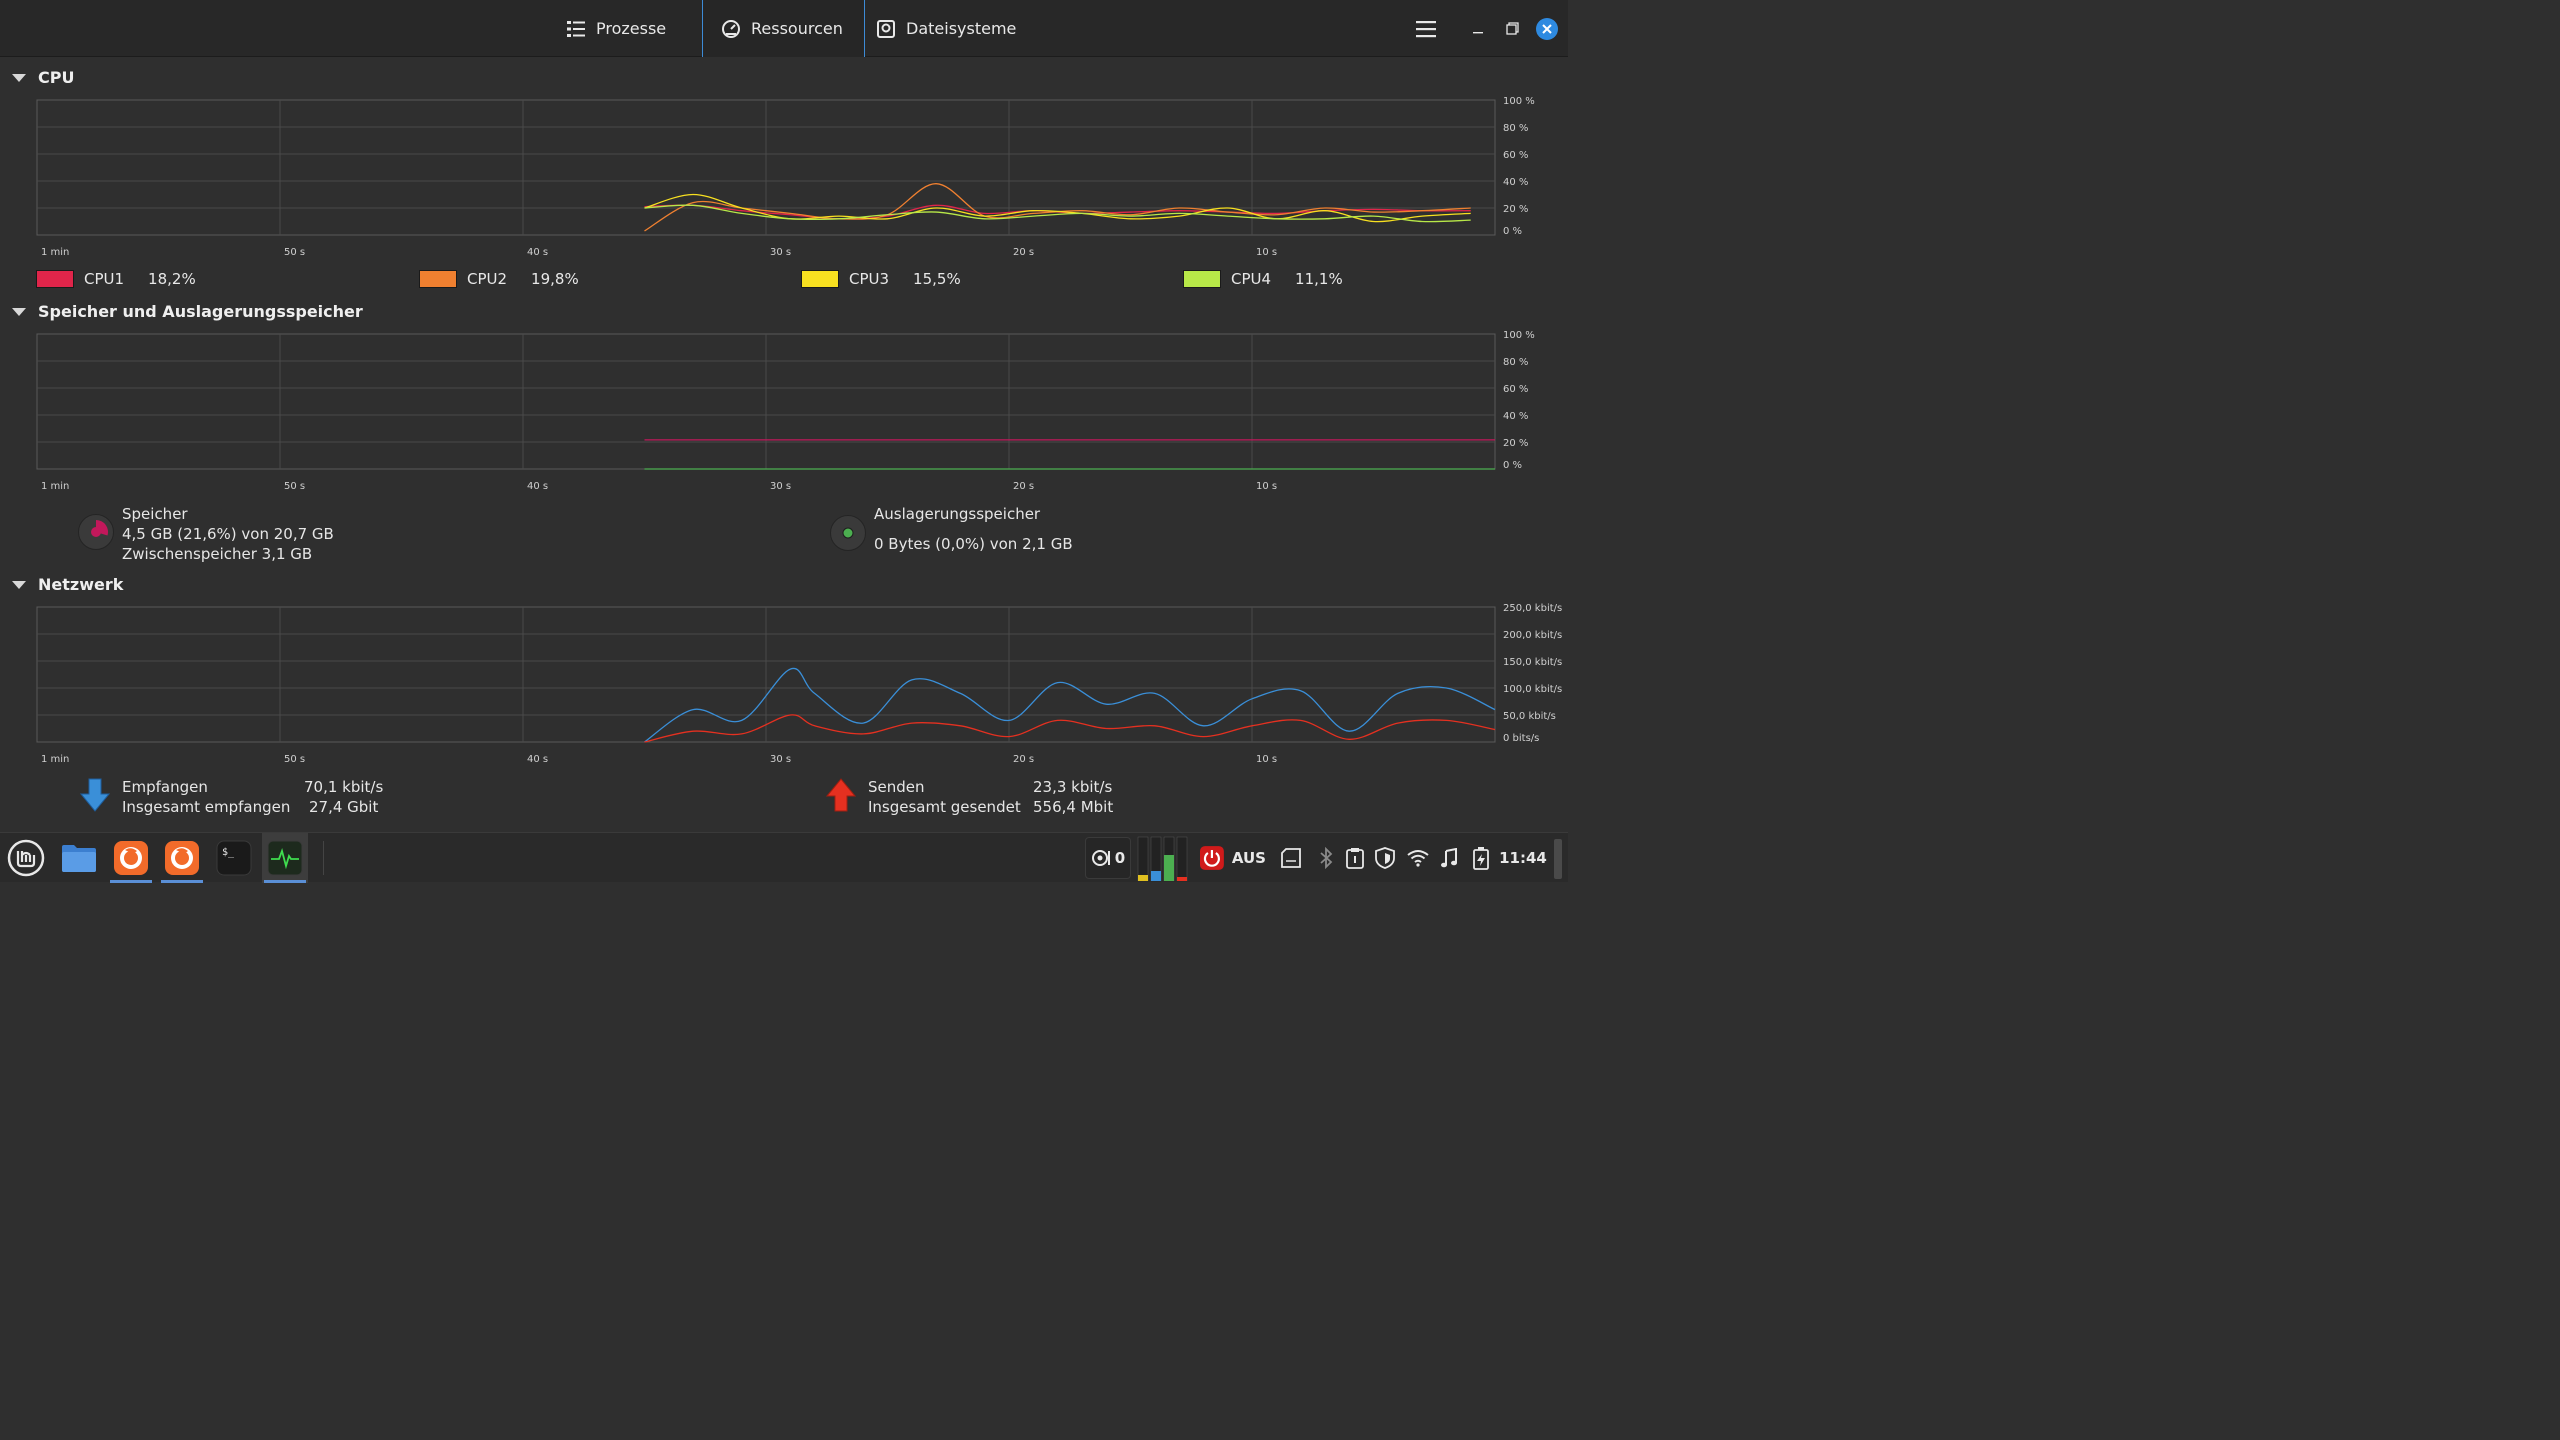 Image resolution: width=2560 pixels, height=1440 pixels. Describe the element at coordinates (537, 252) in the screenshot. I see `x-tick-label: 40 s` at that location.